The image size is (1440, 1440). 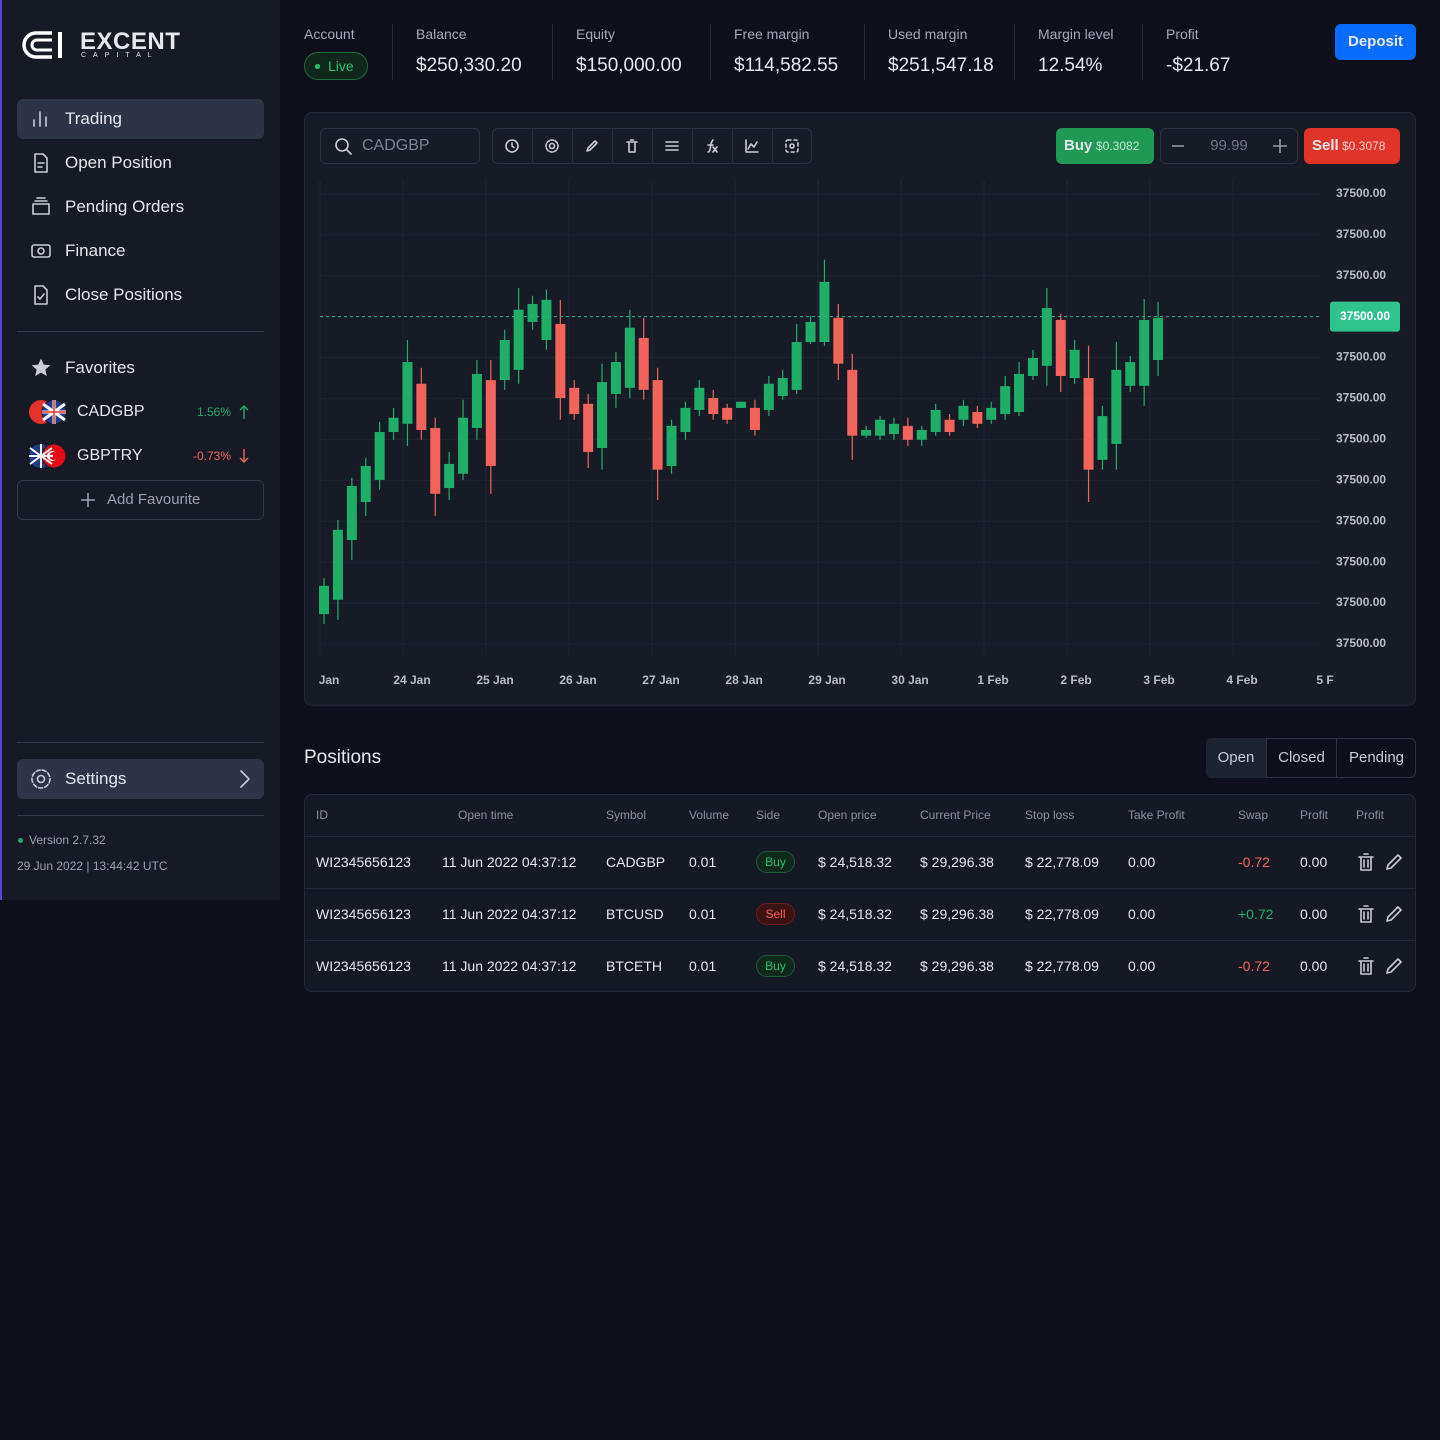 What do you see at coordinates (494, 680) in the screenshot?
I see `x-tick-label: 25 Jan` at bounding box center [494, 680].